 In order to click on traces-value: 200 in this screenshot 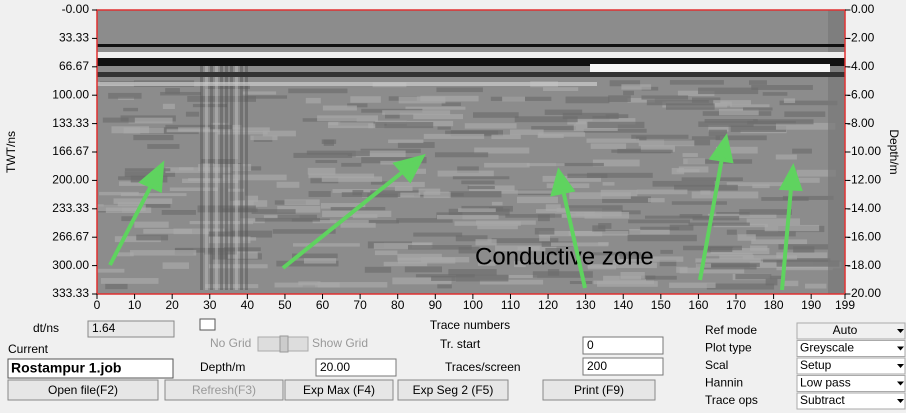, I will do `click(597, 366)`.